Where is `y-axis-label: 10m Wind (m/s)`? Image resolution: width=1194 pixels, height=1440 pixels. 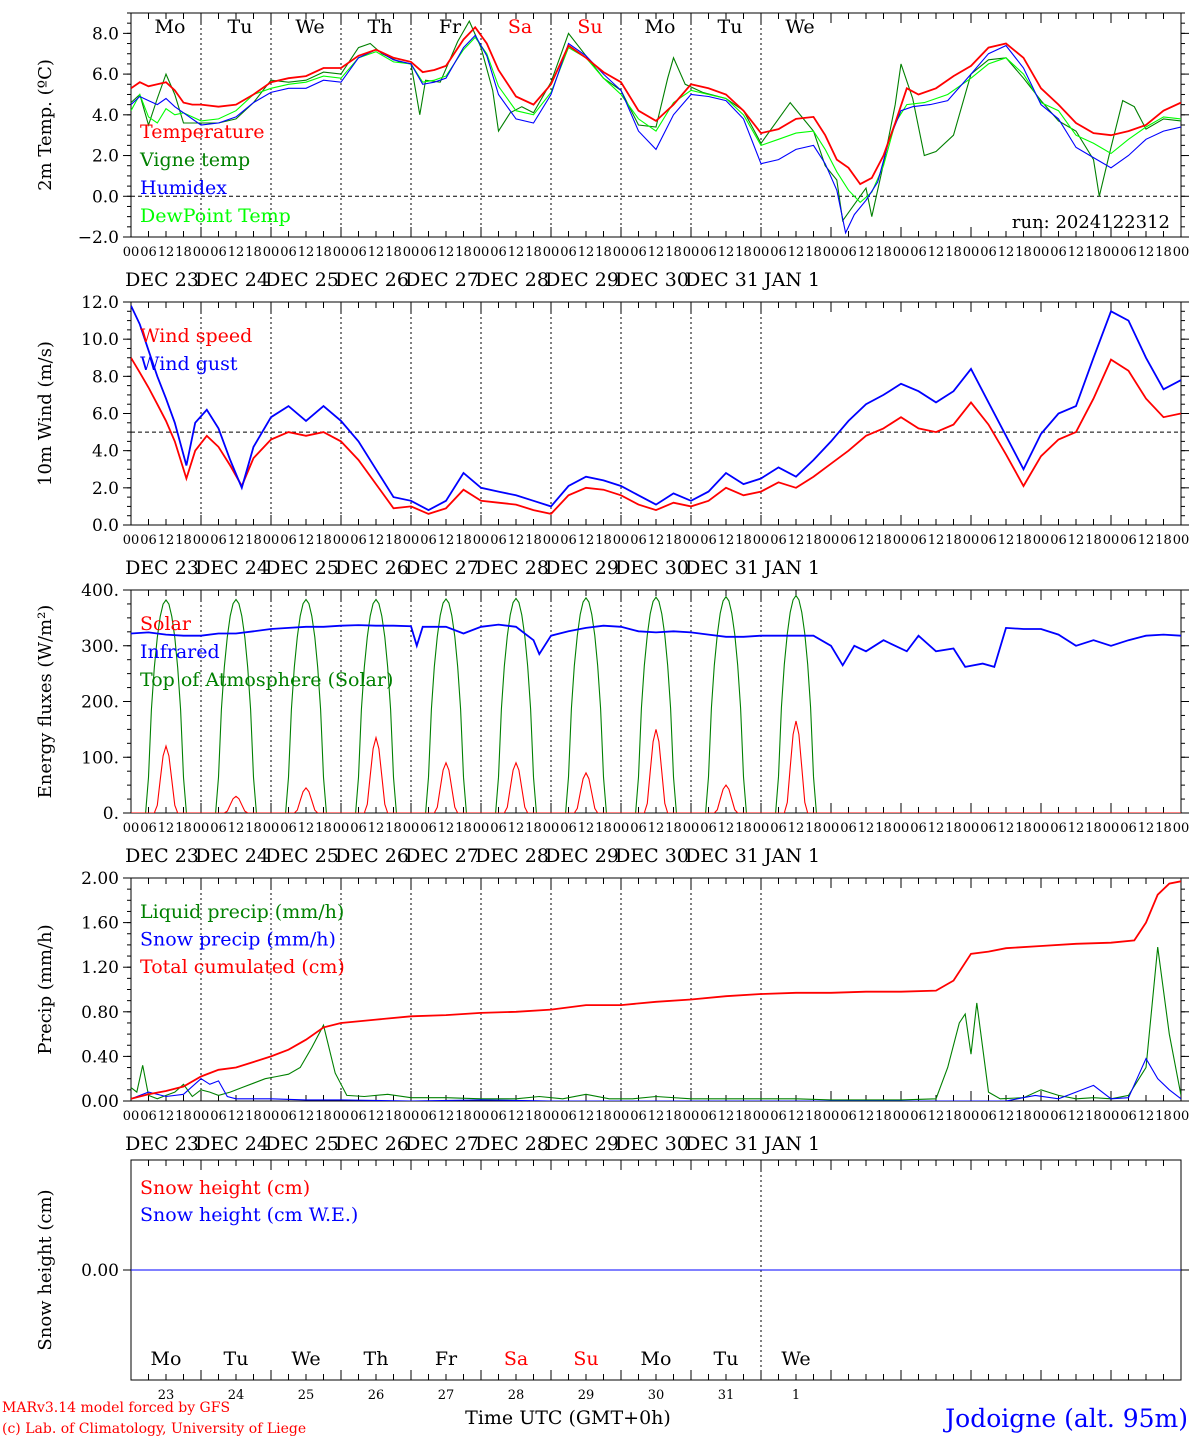 y-axis-label: 10m Wind (m/s) is located at coordinates (45, 413).